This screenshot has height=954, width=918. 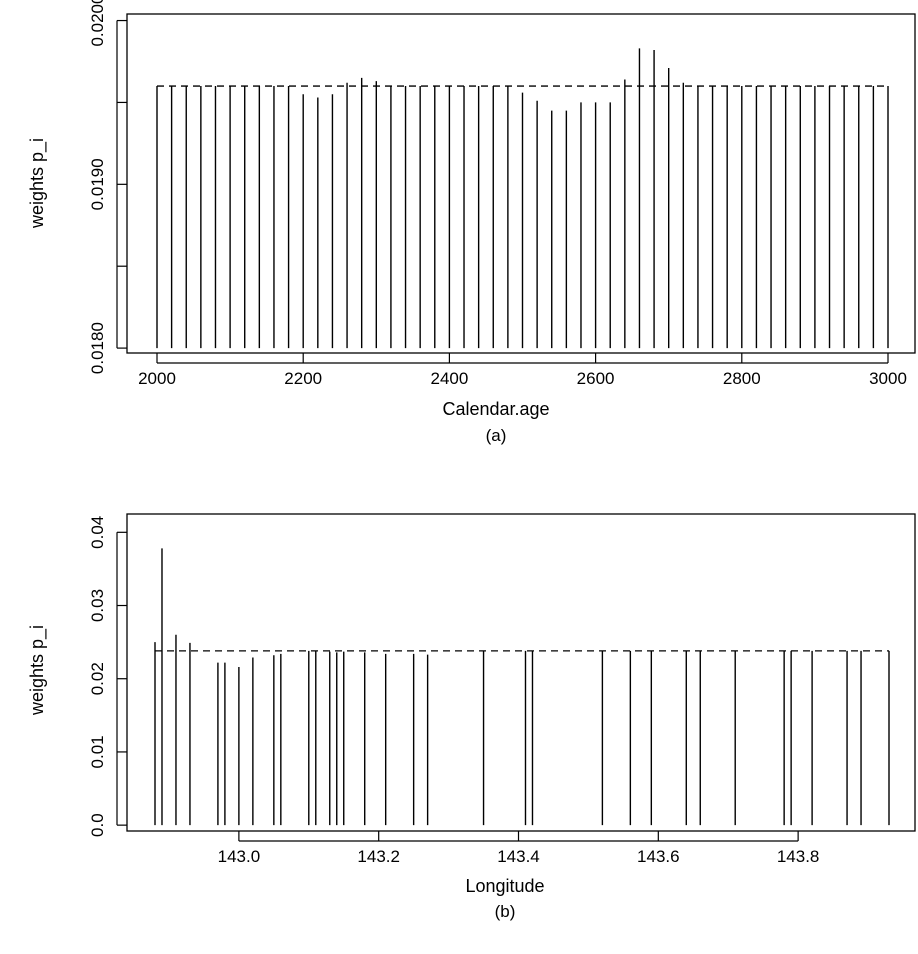 What do you see at coordinates (742, 378) in the screenshot?
I see `x-tick-label-a-4: 2800` at bounding box center [742, 378].